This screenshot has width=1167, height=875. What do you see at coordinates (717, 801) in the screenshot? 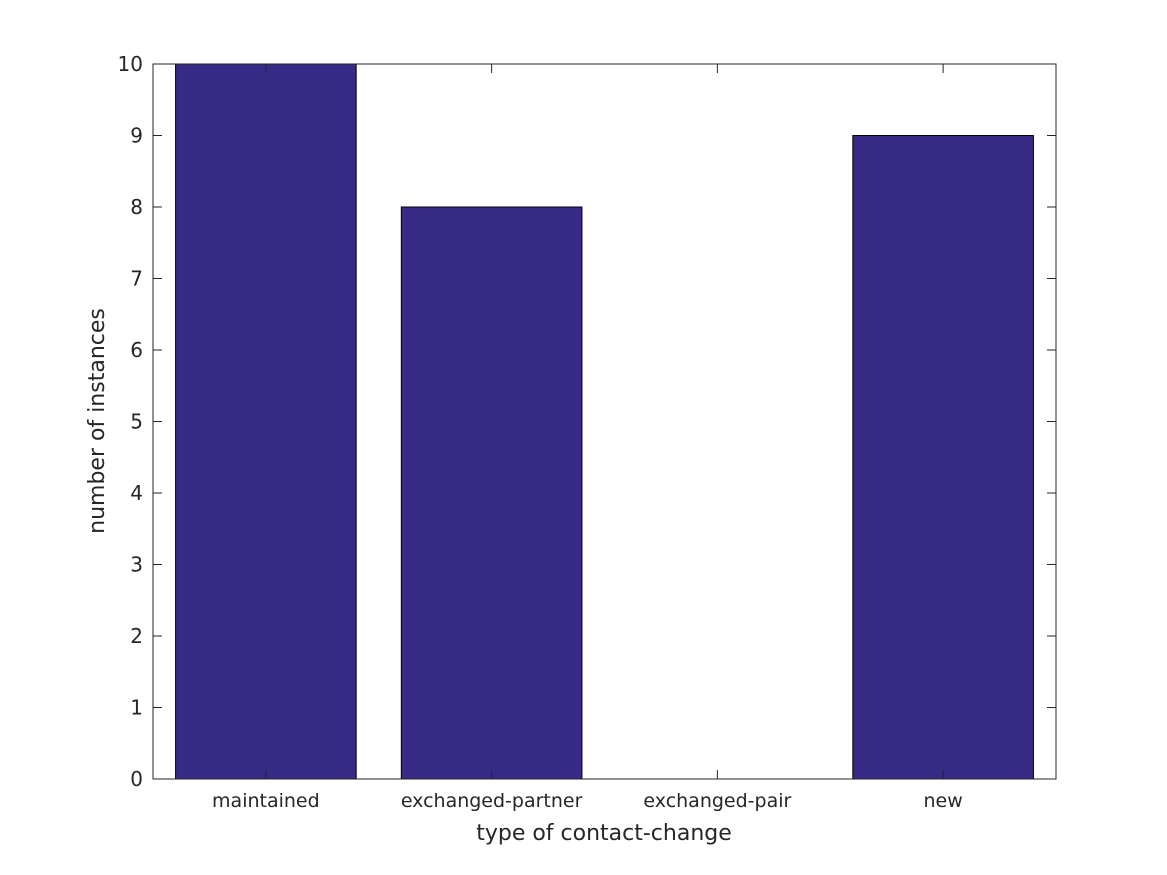
I see `x-tick-label: exchanged-pair` at bounding box center [717, 801].